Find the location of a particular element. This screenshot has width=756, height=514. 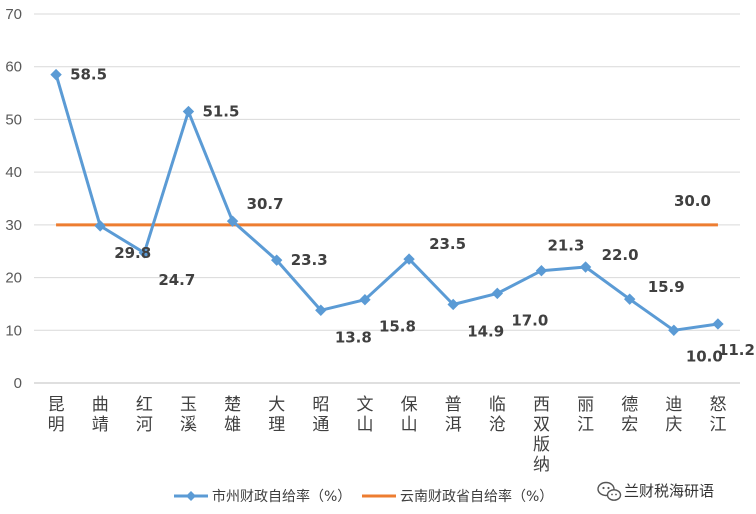

x-tick-label: 文山 is located at coordinates (364, 415).